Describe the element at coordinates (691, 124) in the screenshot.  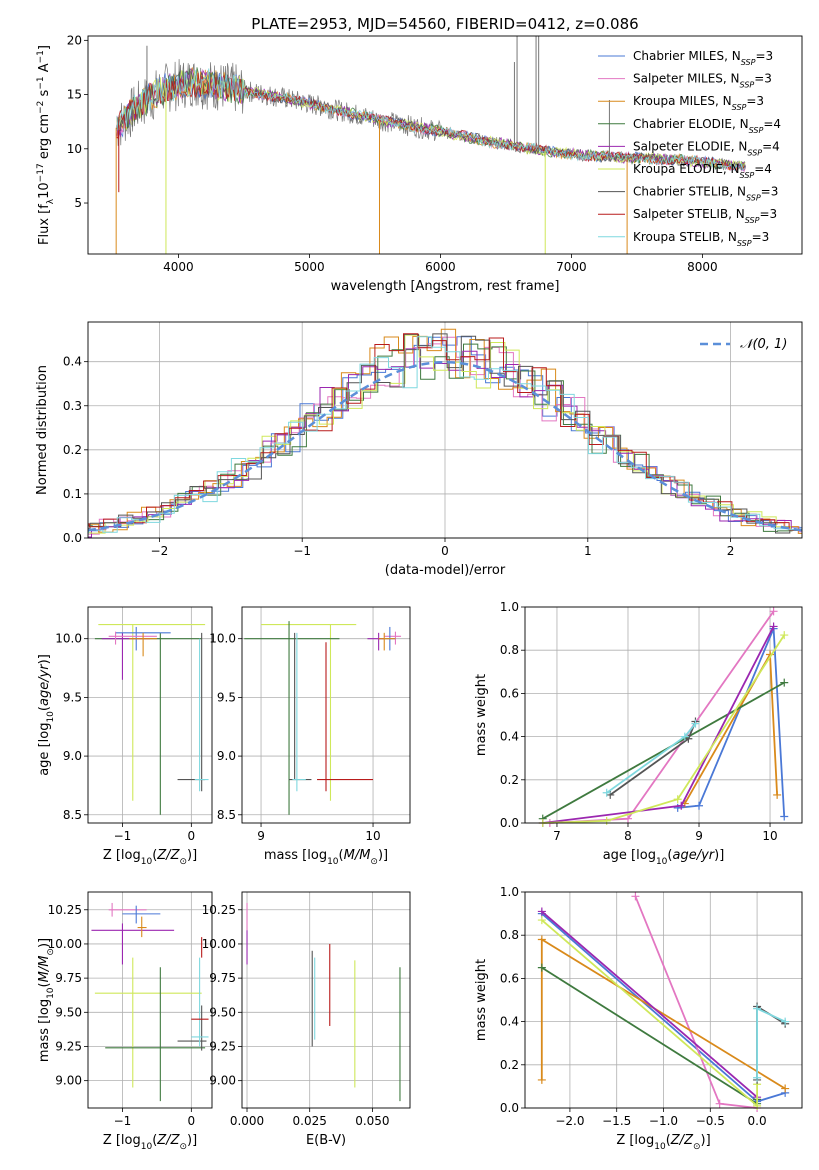
I see `legend-text: Chabrier ELODIE, N` at that location.